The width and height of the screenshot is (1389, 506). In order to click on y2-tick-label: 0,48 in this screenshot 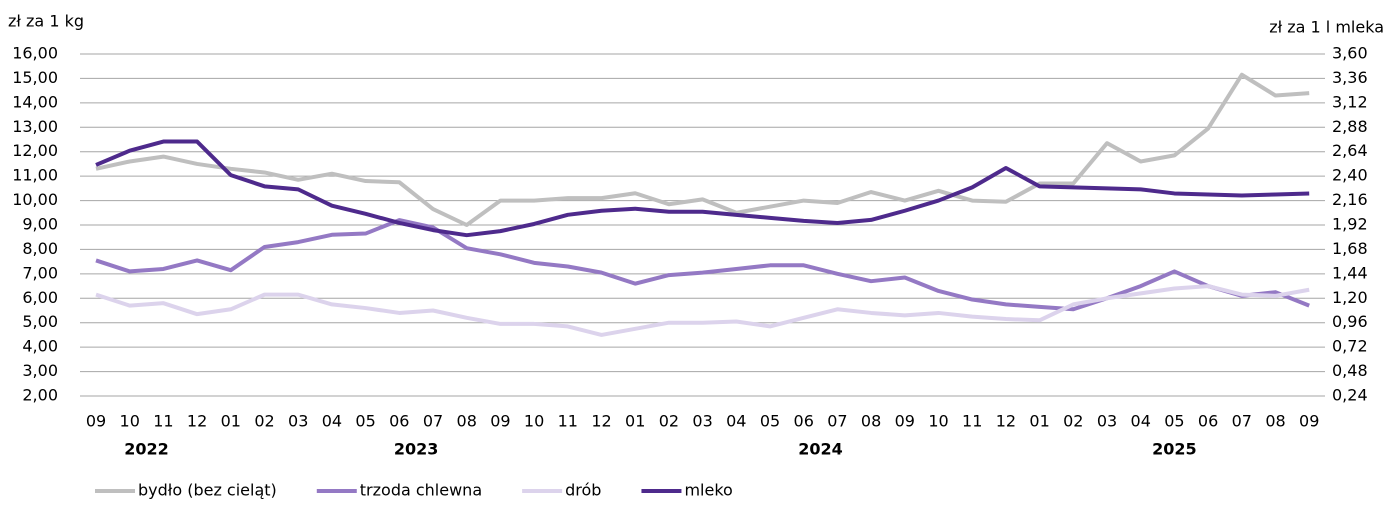, I will do `click(1350, 370)`.